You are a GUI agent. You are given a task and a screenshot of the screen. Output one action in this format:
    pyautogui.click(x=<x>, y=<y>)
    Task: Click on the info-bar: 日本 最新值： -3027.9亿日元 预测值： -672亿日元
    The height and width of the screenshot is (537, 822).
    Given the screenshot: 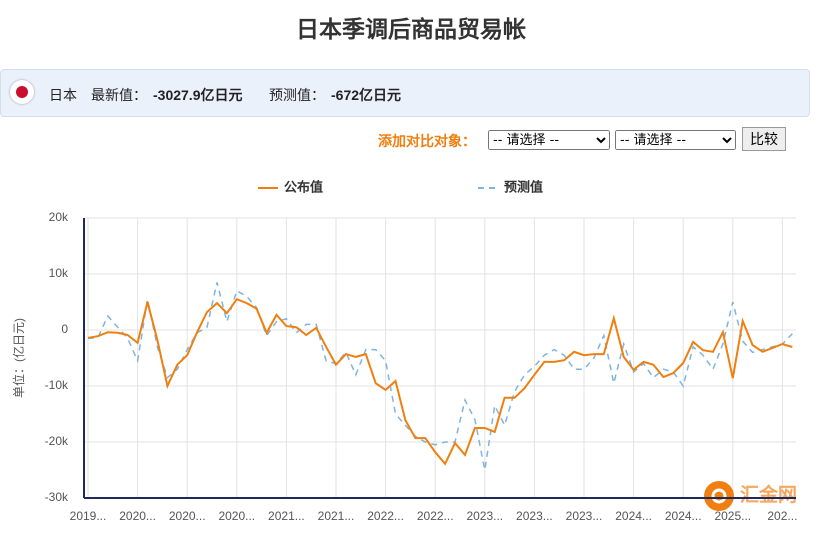 What is the action you would take?
    pyautogui.click(x=405, y=93)
    